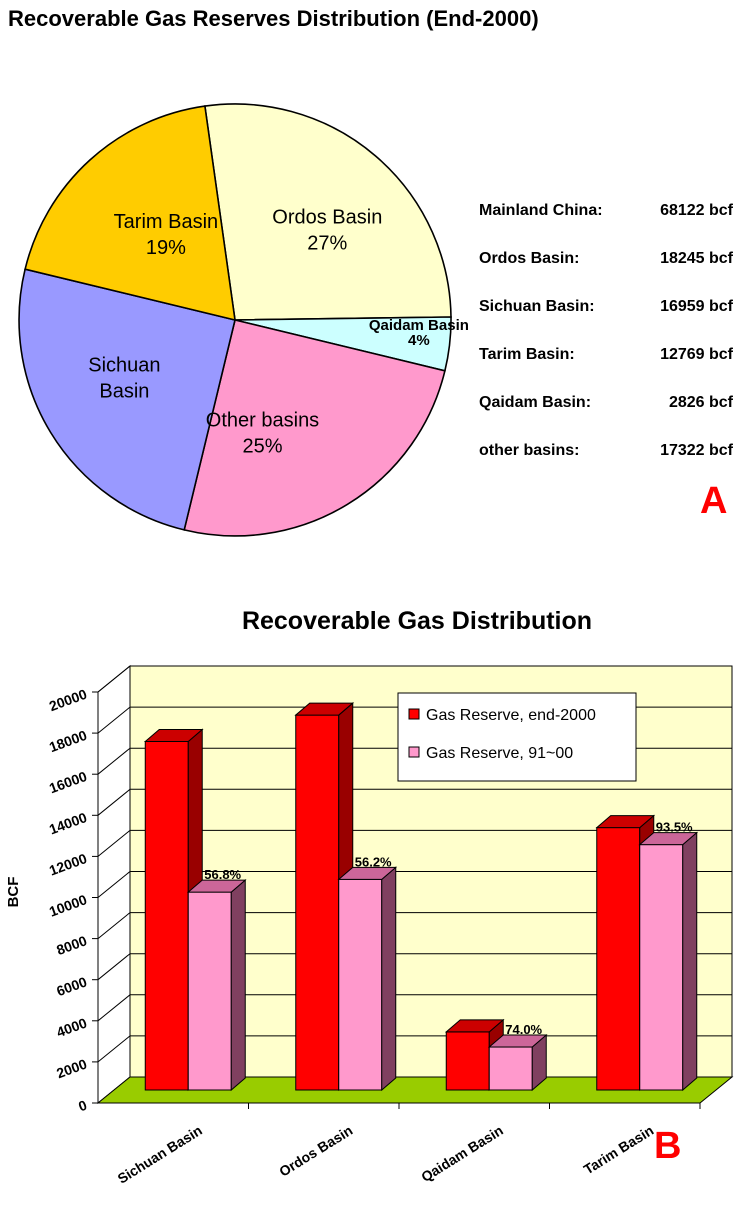 This screenshot has height=1223, width=750. What do you see at coordinates (697, 354) in the screenshot?
I see `stat-value: 12769 bcf` at bounding box center [697, 354].